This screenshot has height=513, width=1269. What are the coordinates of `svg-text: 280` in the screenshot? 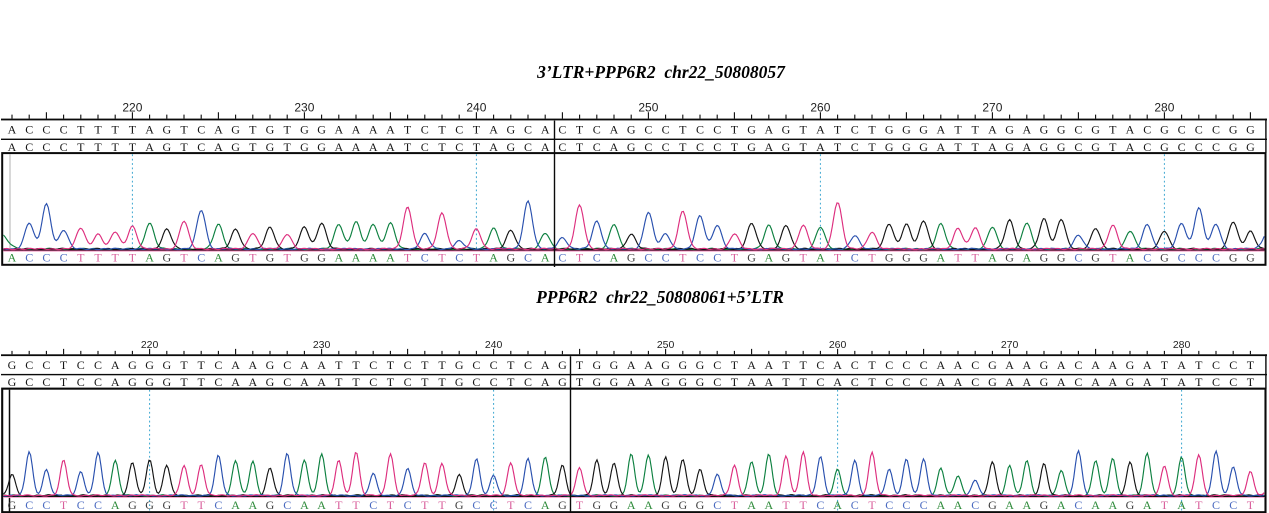 It's located at (1164, 108).